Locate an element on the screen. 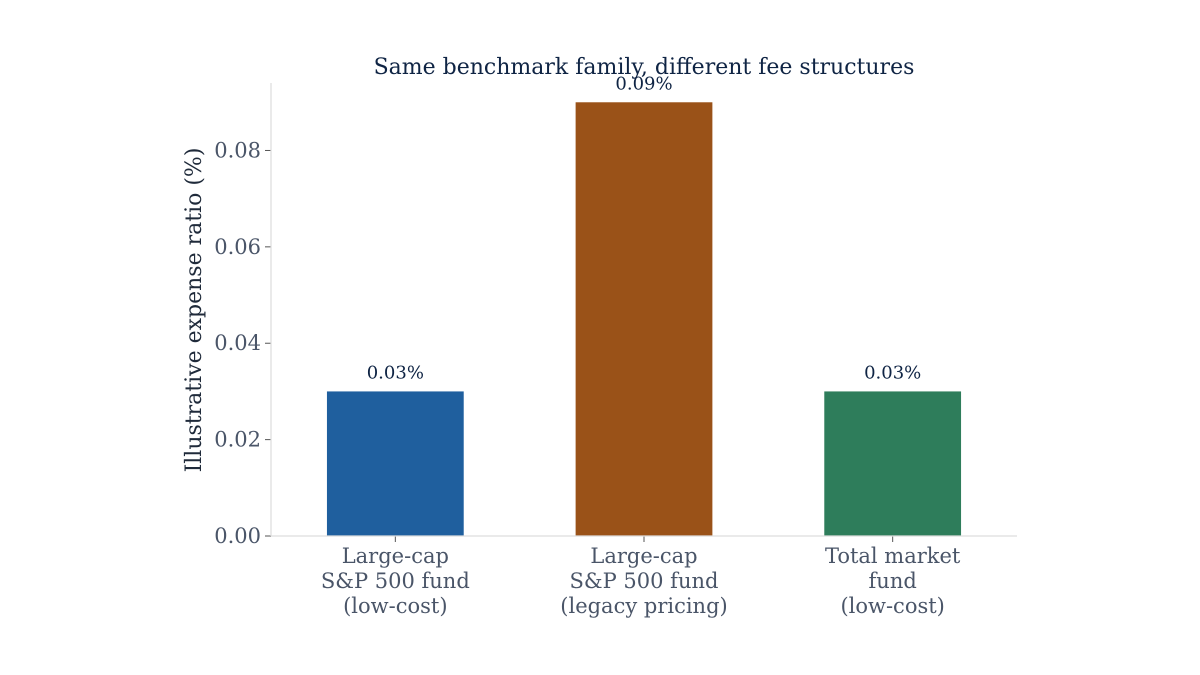  x-tick-label: Total market is located at coordinates (893, 556).